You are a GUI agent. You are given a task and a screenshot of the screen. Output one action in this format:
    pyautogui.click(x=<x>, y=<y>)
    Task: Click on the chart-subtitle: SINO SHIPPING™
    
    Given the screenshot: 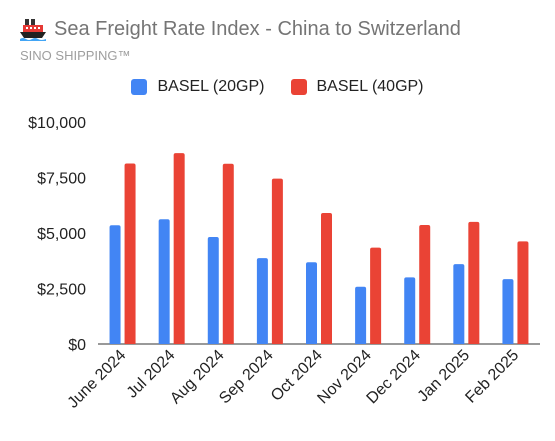 What is the action you would take?
    pyautogui.click(x=75, y=55)
    